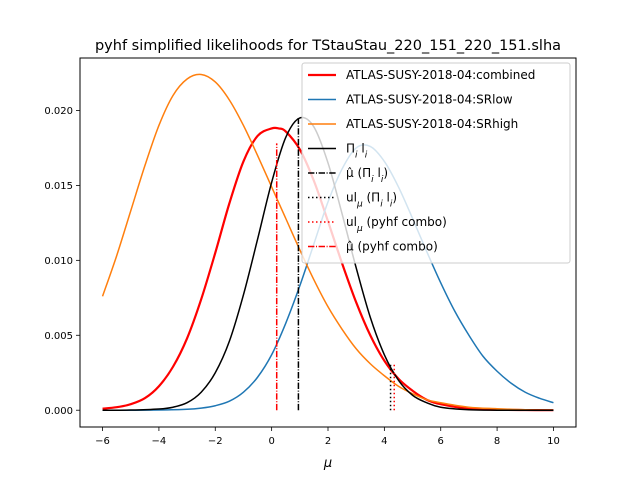 The image size is (640, 480). What do you see at coordinates (429, 100) in the screenshot?
I see `legend-label: ATLAS-SUSY-2018-04:SRlow` at bounding box center [429, 100].